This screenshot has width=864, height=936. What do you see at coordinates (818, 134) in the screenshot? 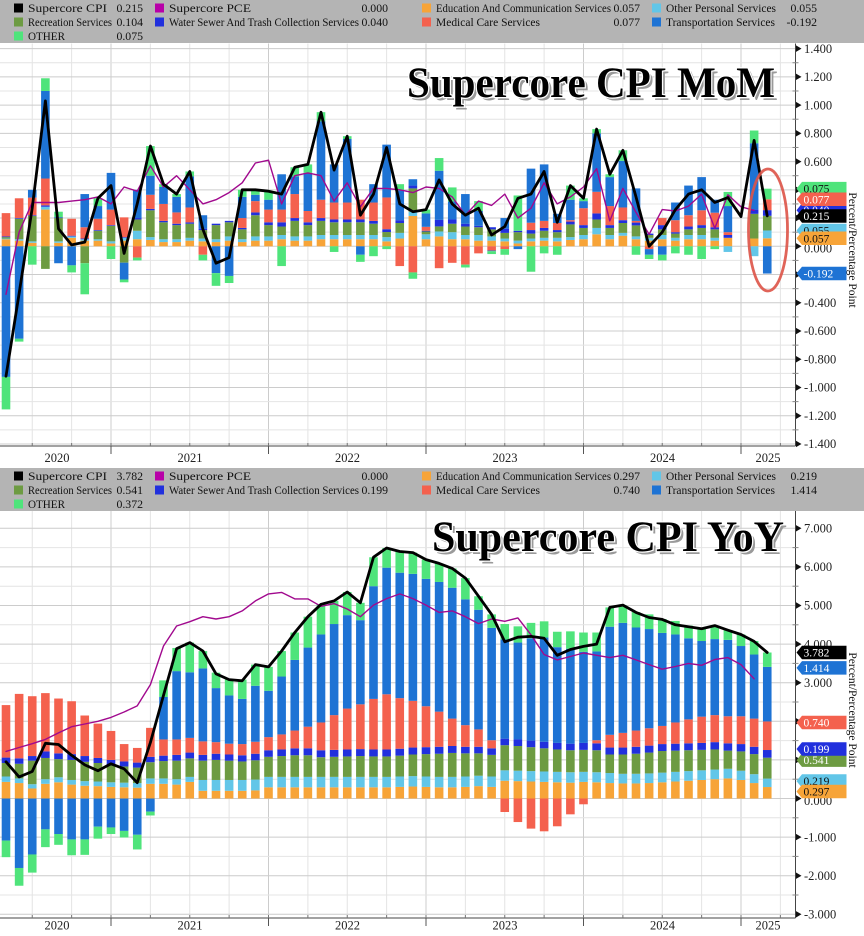
I see `svg-text: 0.800` at bounding box center [818, 134].